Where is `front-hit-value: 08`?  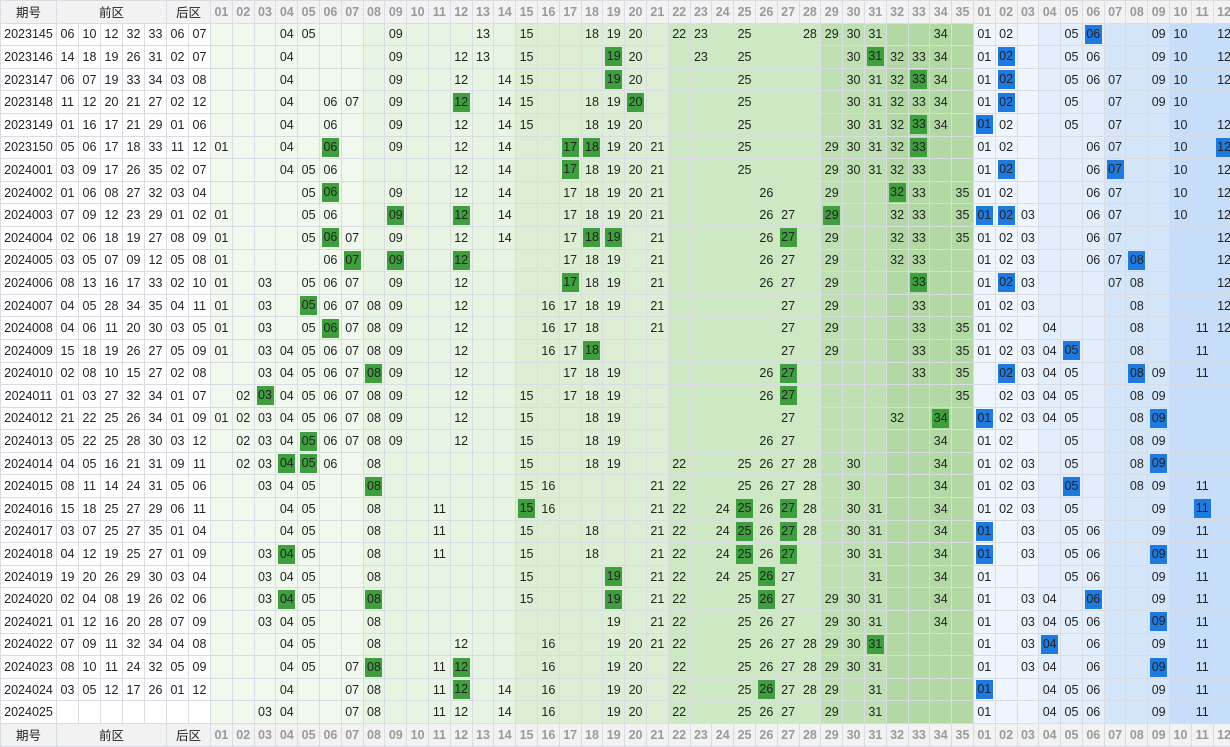 front-hit-value: 08 is located at coordinates (373, 486).